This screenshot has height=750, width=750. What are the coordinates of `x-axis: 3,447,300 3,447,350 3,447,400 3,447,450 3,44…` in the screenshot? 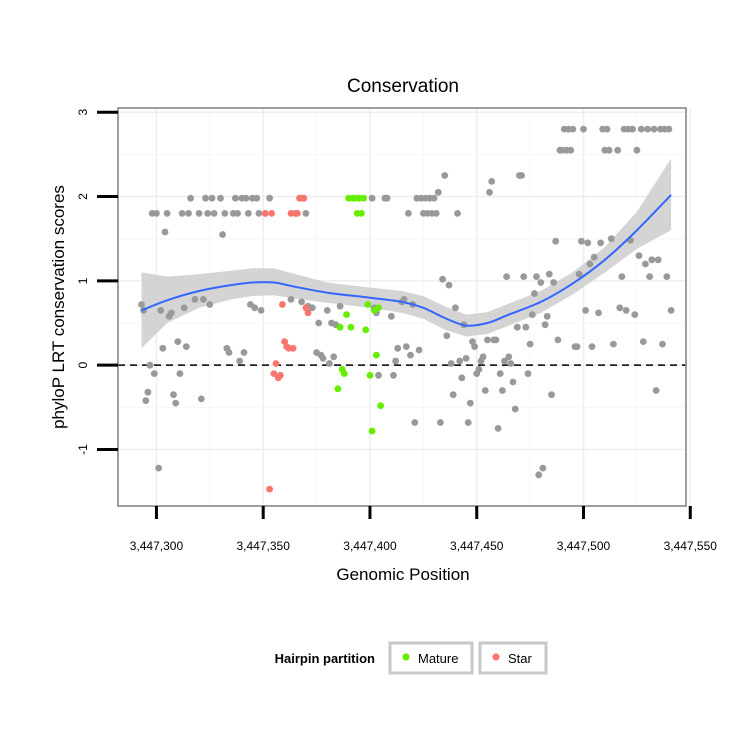 It's located at (423, 529).